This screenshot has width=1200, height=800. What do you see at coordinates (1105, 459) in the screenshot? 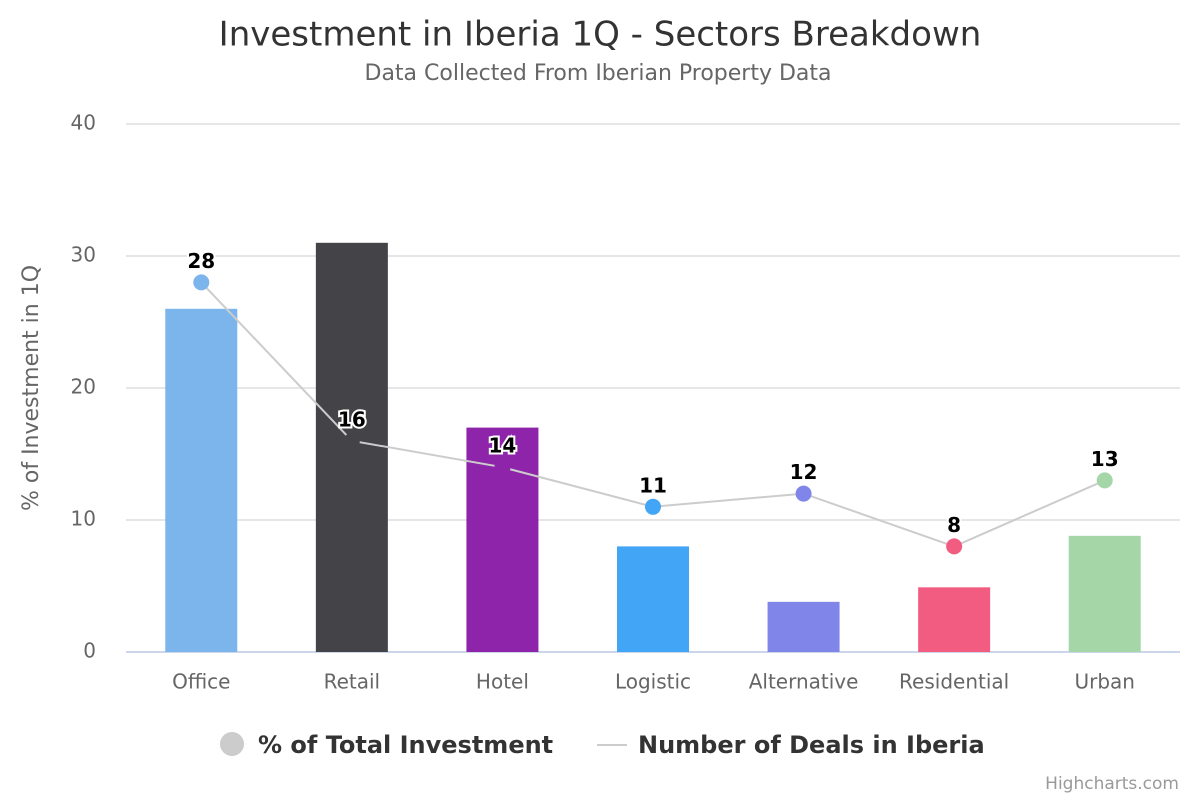
I see `data-label: 13` at bounding box center [1105, 459].